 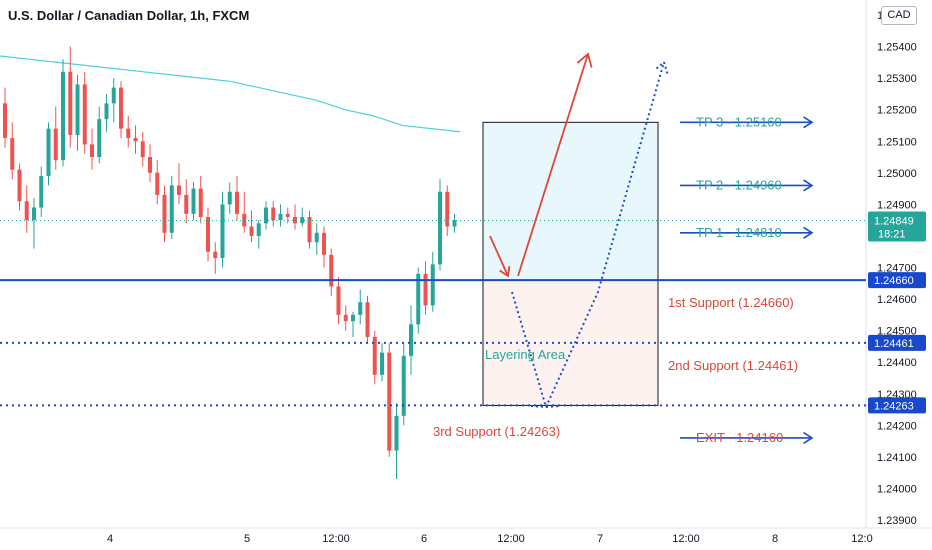 I want to click on time-axis: 4 5 12:00 6 12:00 7 12:00 8 12:0, so click(x=490, y=539).